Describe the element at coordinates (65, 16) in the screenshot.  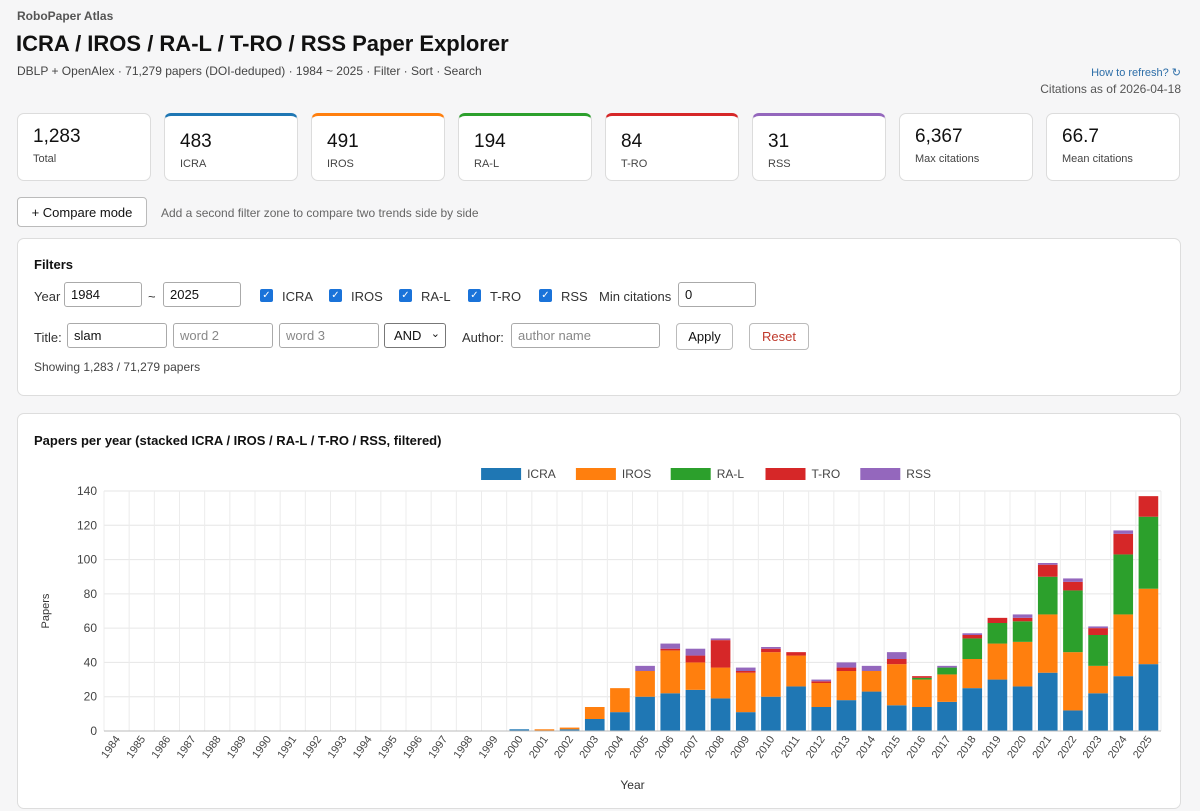
I see `app-name: RoboPaper Atlas` at that location.